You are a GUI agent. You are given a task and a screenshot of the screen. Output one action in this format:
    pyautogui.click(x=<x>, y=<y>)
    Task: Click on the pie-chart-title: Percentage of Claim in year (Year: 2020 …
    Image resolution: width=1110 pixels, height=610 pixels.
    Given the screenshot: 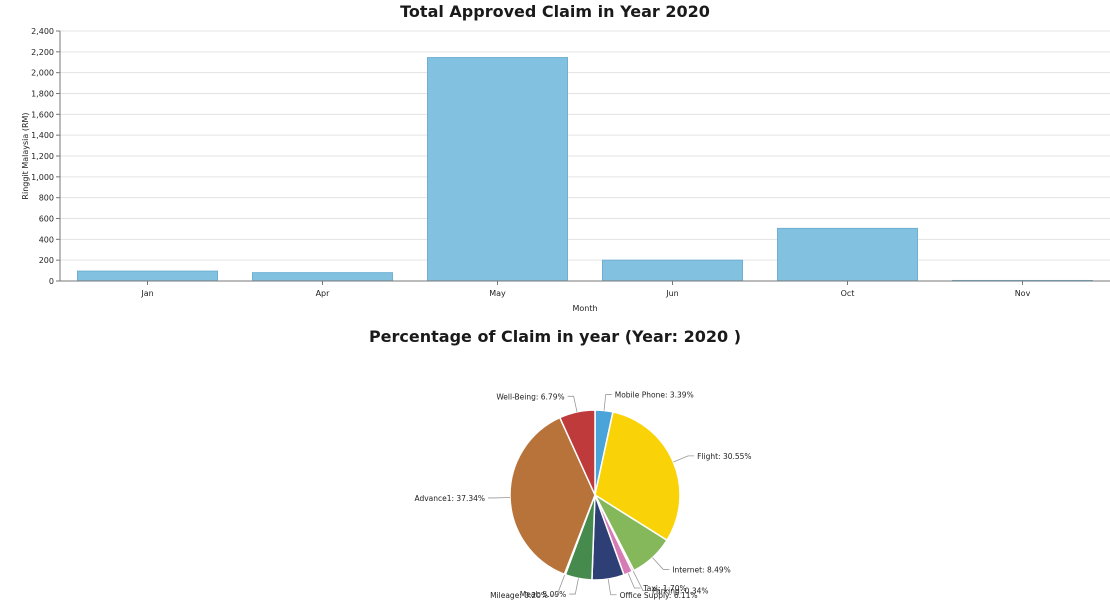 What is the action you would take?
    pyautogui.click(x=555, y=336)
    